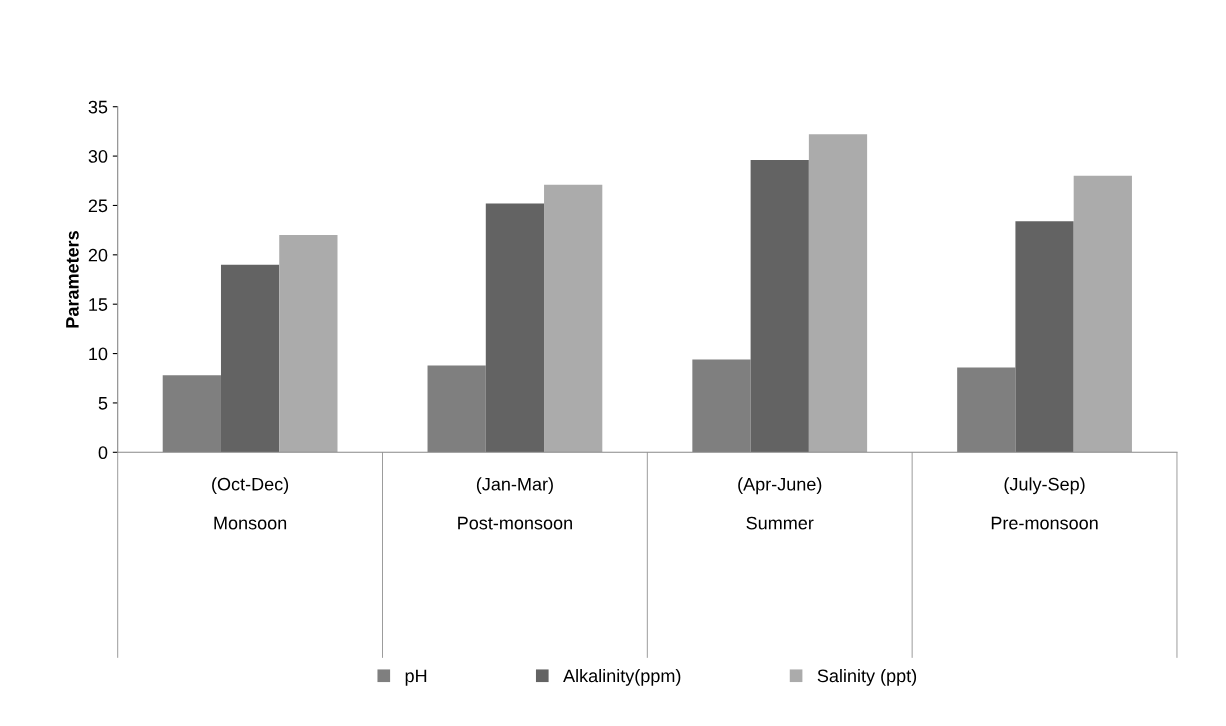 The width and height of the screenshot is (1226, 726). Describe the element at coordinates (103, 453) in the screenshot. I see `y-tick-label: 0` at that location.